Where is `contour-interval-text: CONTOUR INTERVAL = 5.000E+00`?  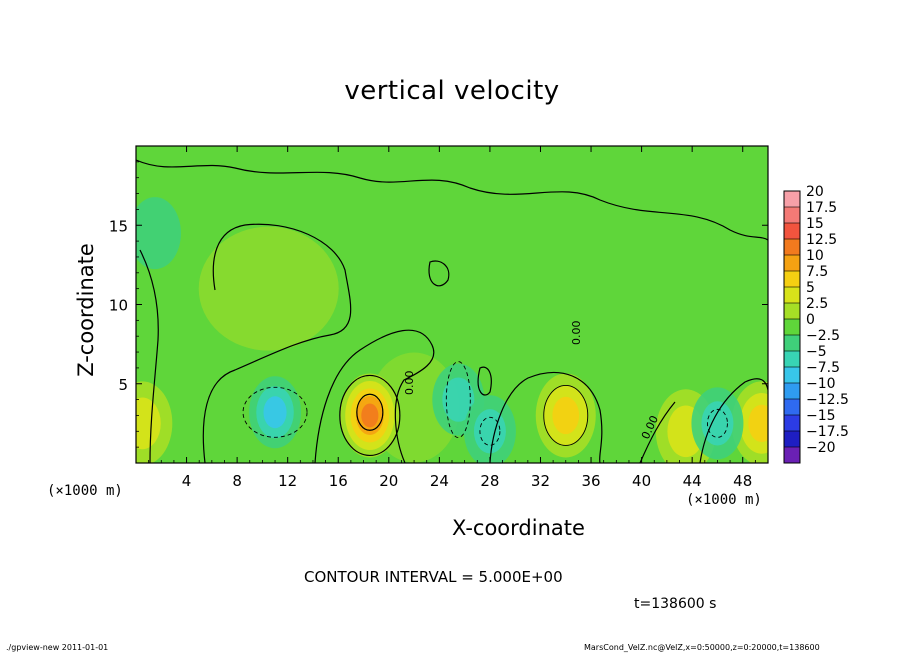
contour-interval-text: CONTOUR INTERVAL = 5.000E+00 is located at coordinates (433, 577).